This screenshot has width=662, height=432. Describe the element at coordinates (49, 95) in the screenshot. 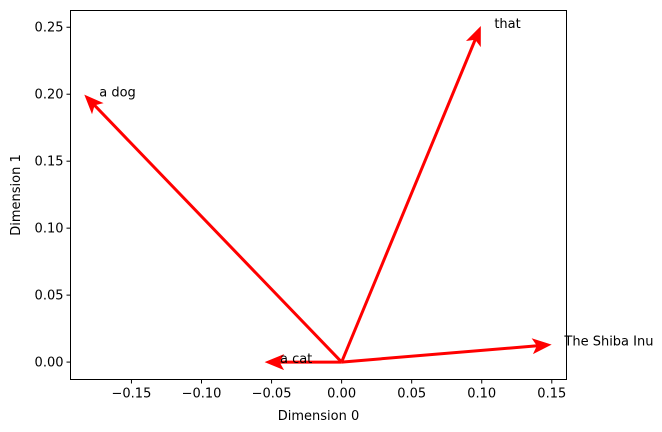

I see `y-tick-label: 0.20` at that location.